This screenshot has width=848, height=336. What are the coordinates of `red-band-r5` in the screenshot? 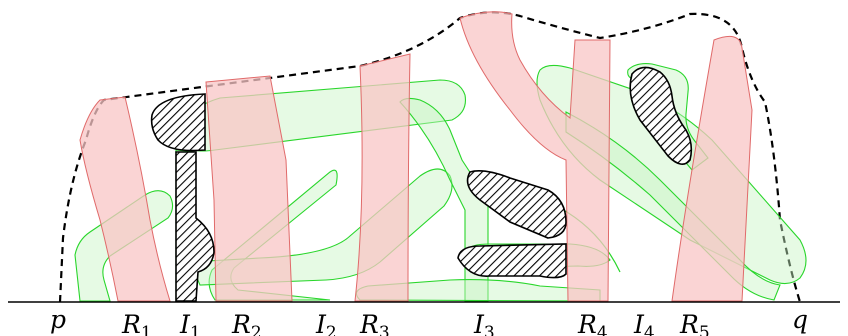 It's located at (712, 168).